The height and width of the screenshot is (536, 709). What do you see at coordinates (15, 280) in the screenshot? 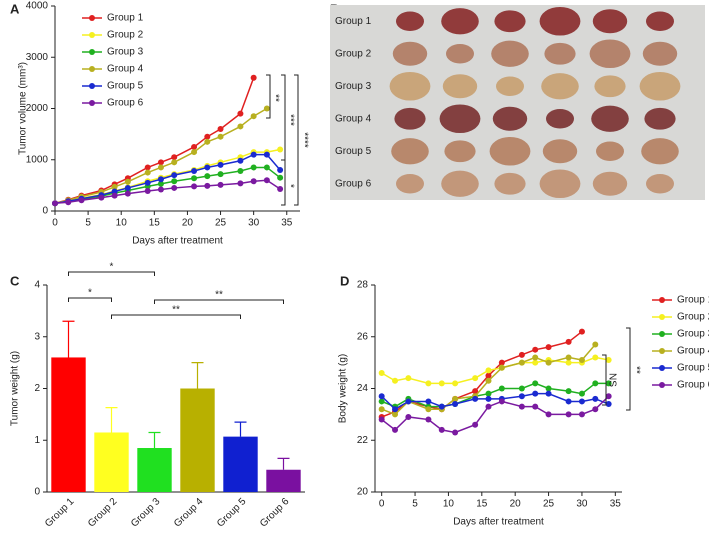
I see `panel-letter: C` at bounding box center [15, 280].